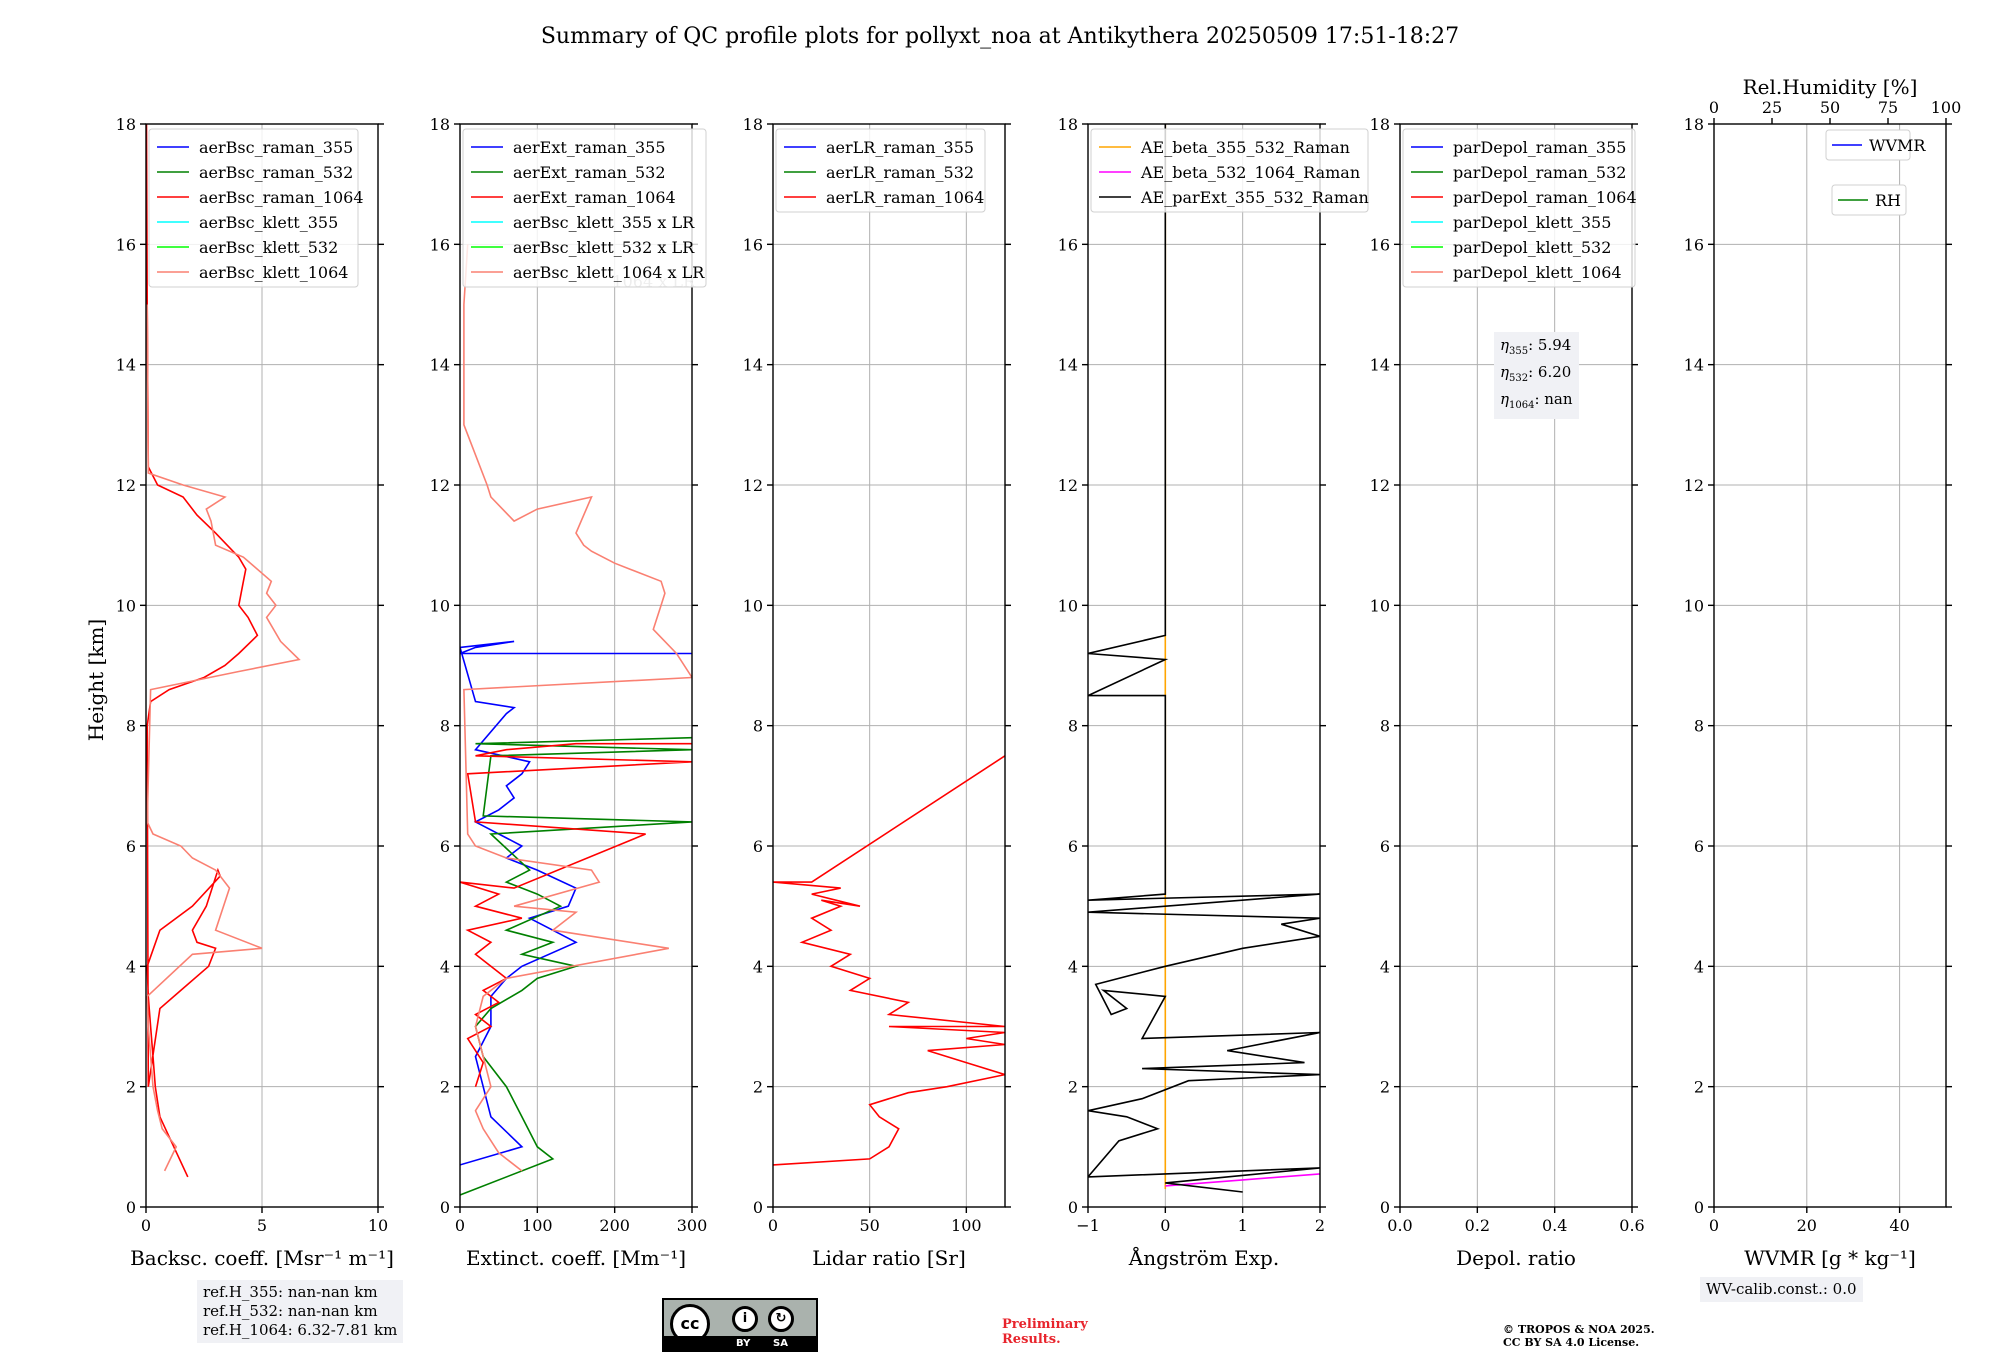  What do you see at coordinates (378, 1225) in the screenshot?
I see `x-tick-label: 10` at bounding box center [378, 1225].